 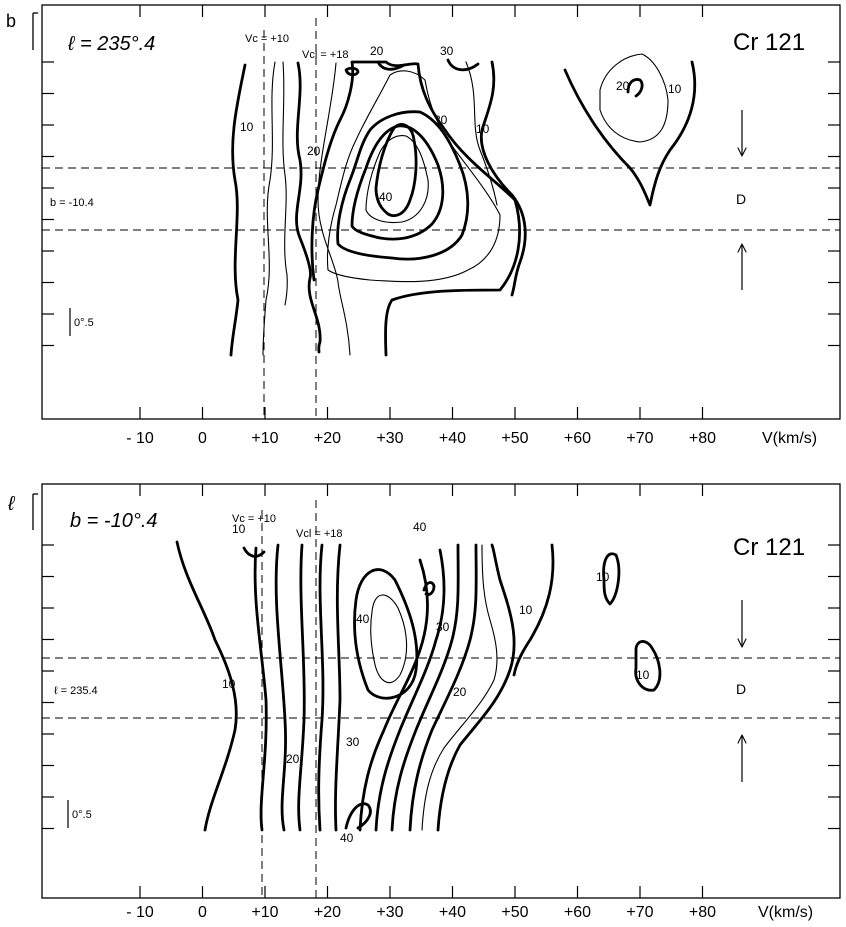 I want to click on top-scale-label: 0°.5, so click(x=84, y=323).